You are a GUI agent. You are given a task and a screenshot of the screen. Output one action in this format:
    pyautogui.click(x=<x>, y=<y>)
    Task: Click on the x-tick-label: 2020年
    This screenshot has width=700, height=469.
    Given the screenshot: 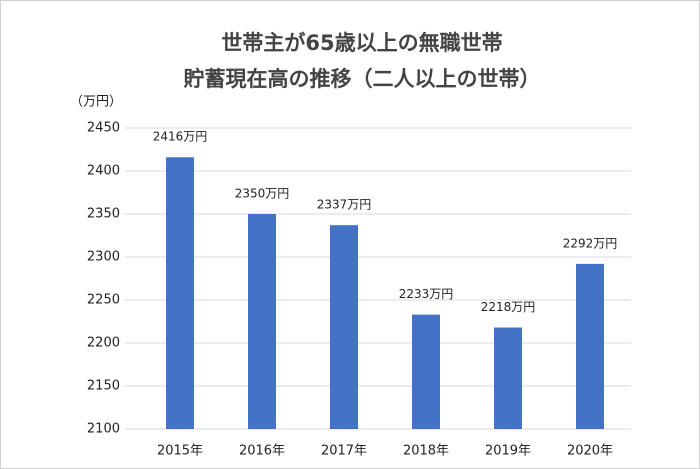 What is the action you would take?
    pyautogui.click(x=590, y=451)
    